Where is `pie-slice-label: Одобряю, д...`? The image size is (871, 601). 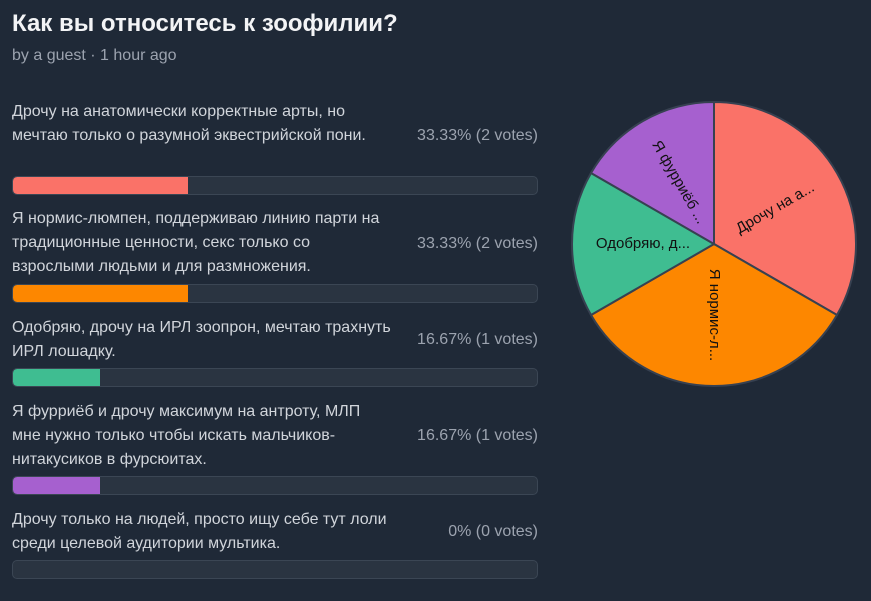
pie-slice-label: Одобряю, д... is located at coordinates (643, 243).